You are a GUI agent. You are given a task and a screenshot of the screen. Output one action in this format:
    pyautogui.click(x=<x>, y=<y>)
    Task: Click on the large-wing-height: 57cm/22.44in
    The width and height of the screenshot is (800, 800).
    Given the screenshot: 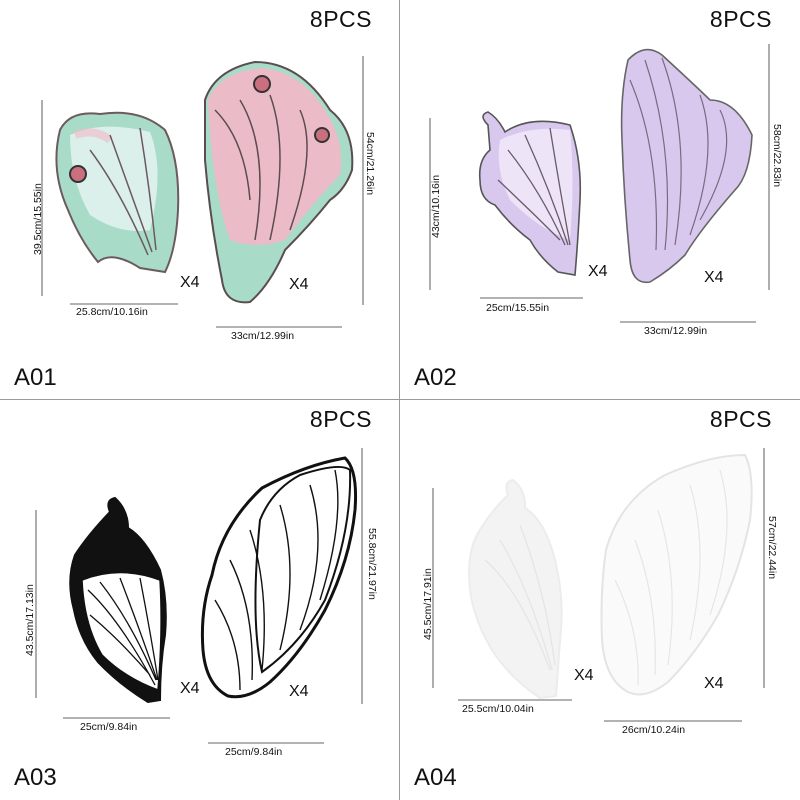 What is the action you would take?
    pyautogui.click(x=772, y=548)
    